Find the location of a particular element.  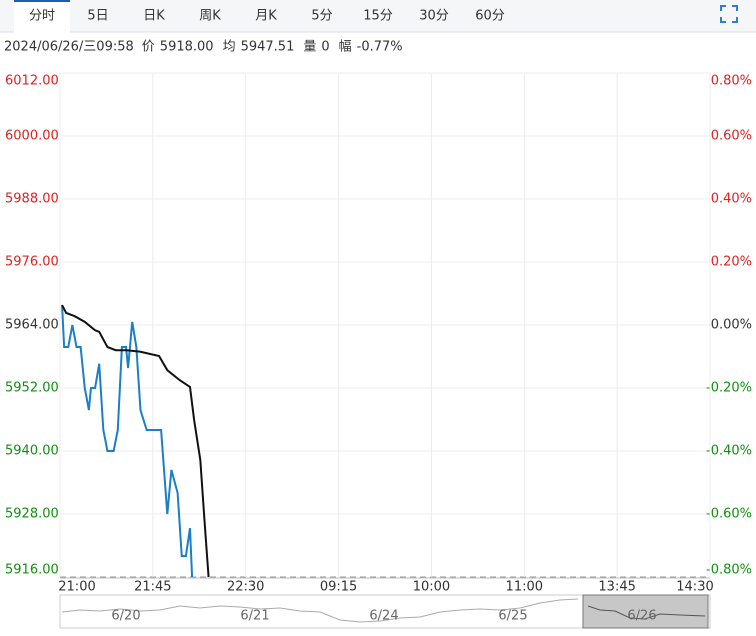

info-label: 均 is located at coordinates (229, 47).